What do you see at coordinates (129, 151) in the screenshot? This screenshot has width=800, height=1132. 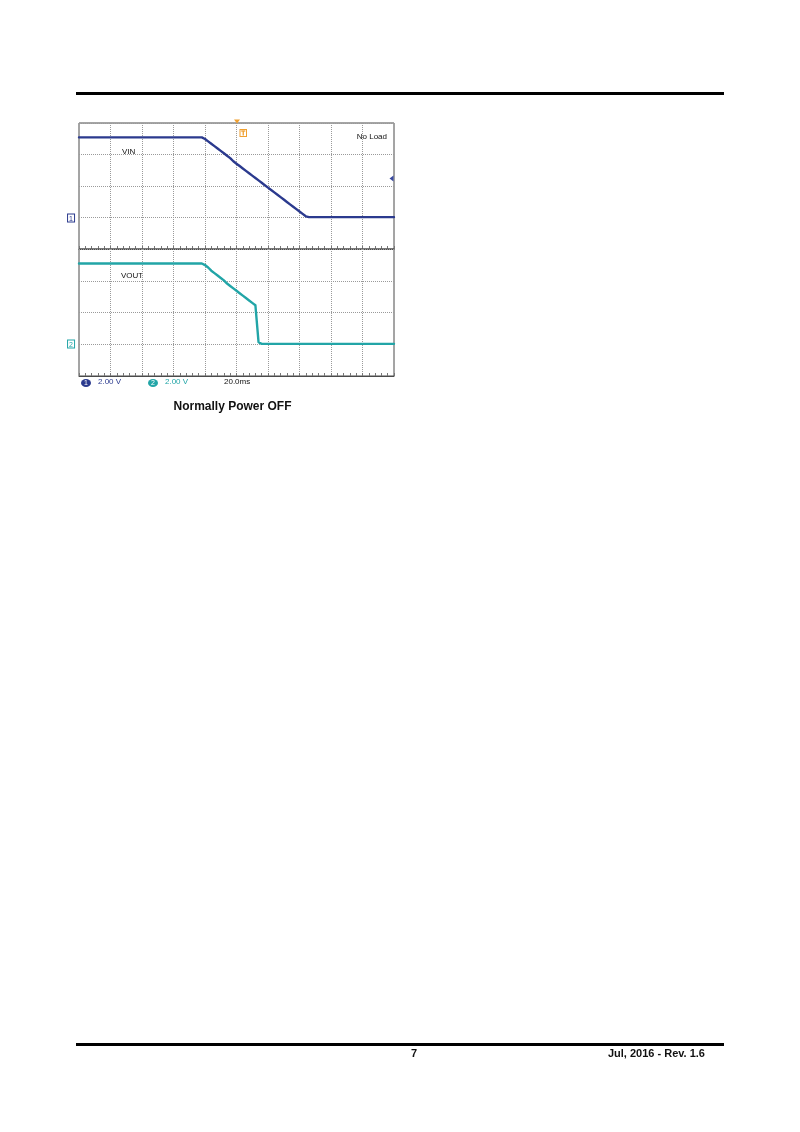 I see `series-label: VIN` at bounding box center [129, 151].